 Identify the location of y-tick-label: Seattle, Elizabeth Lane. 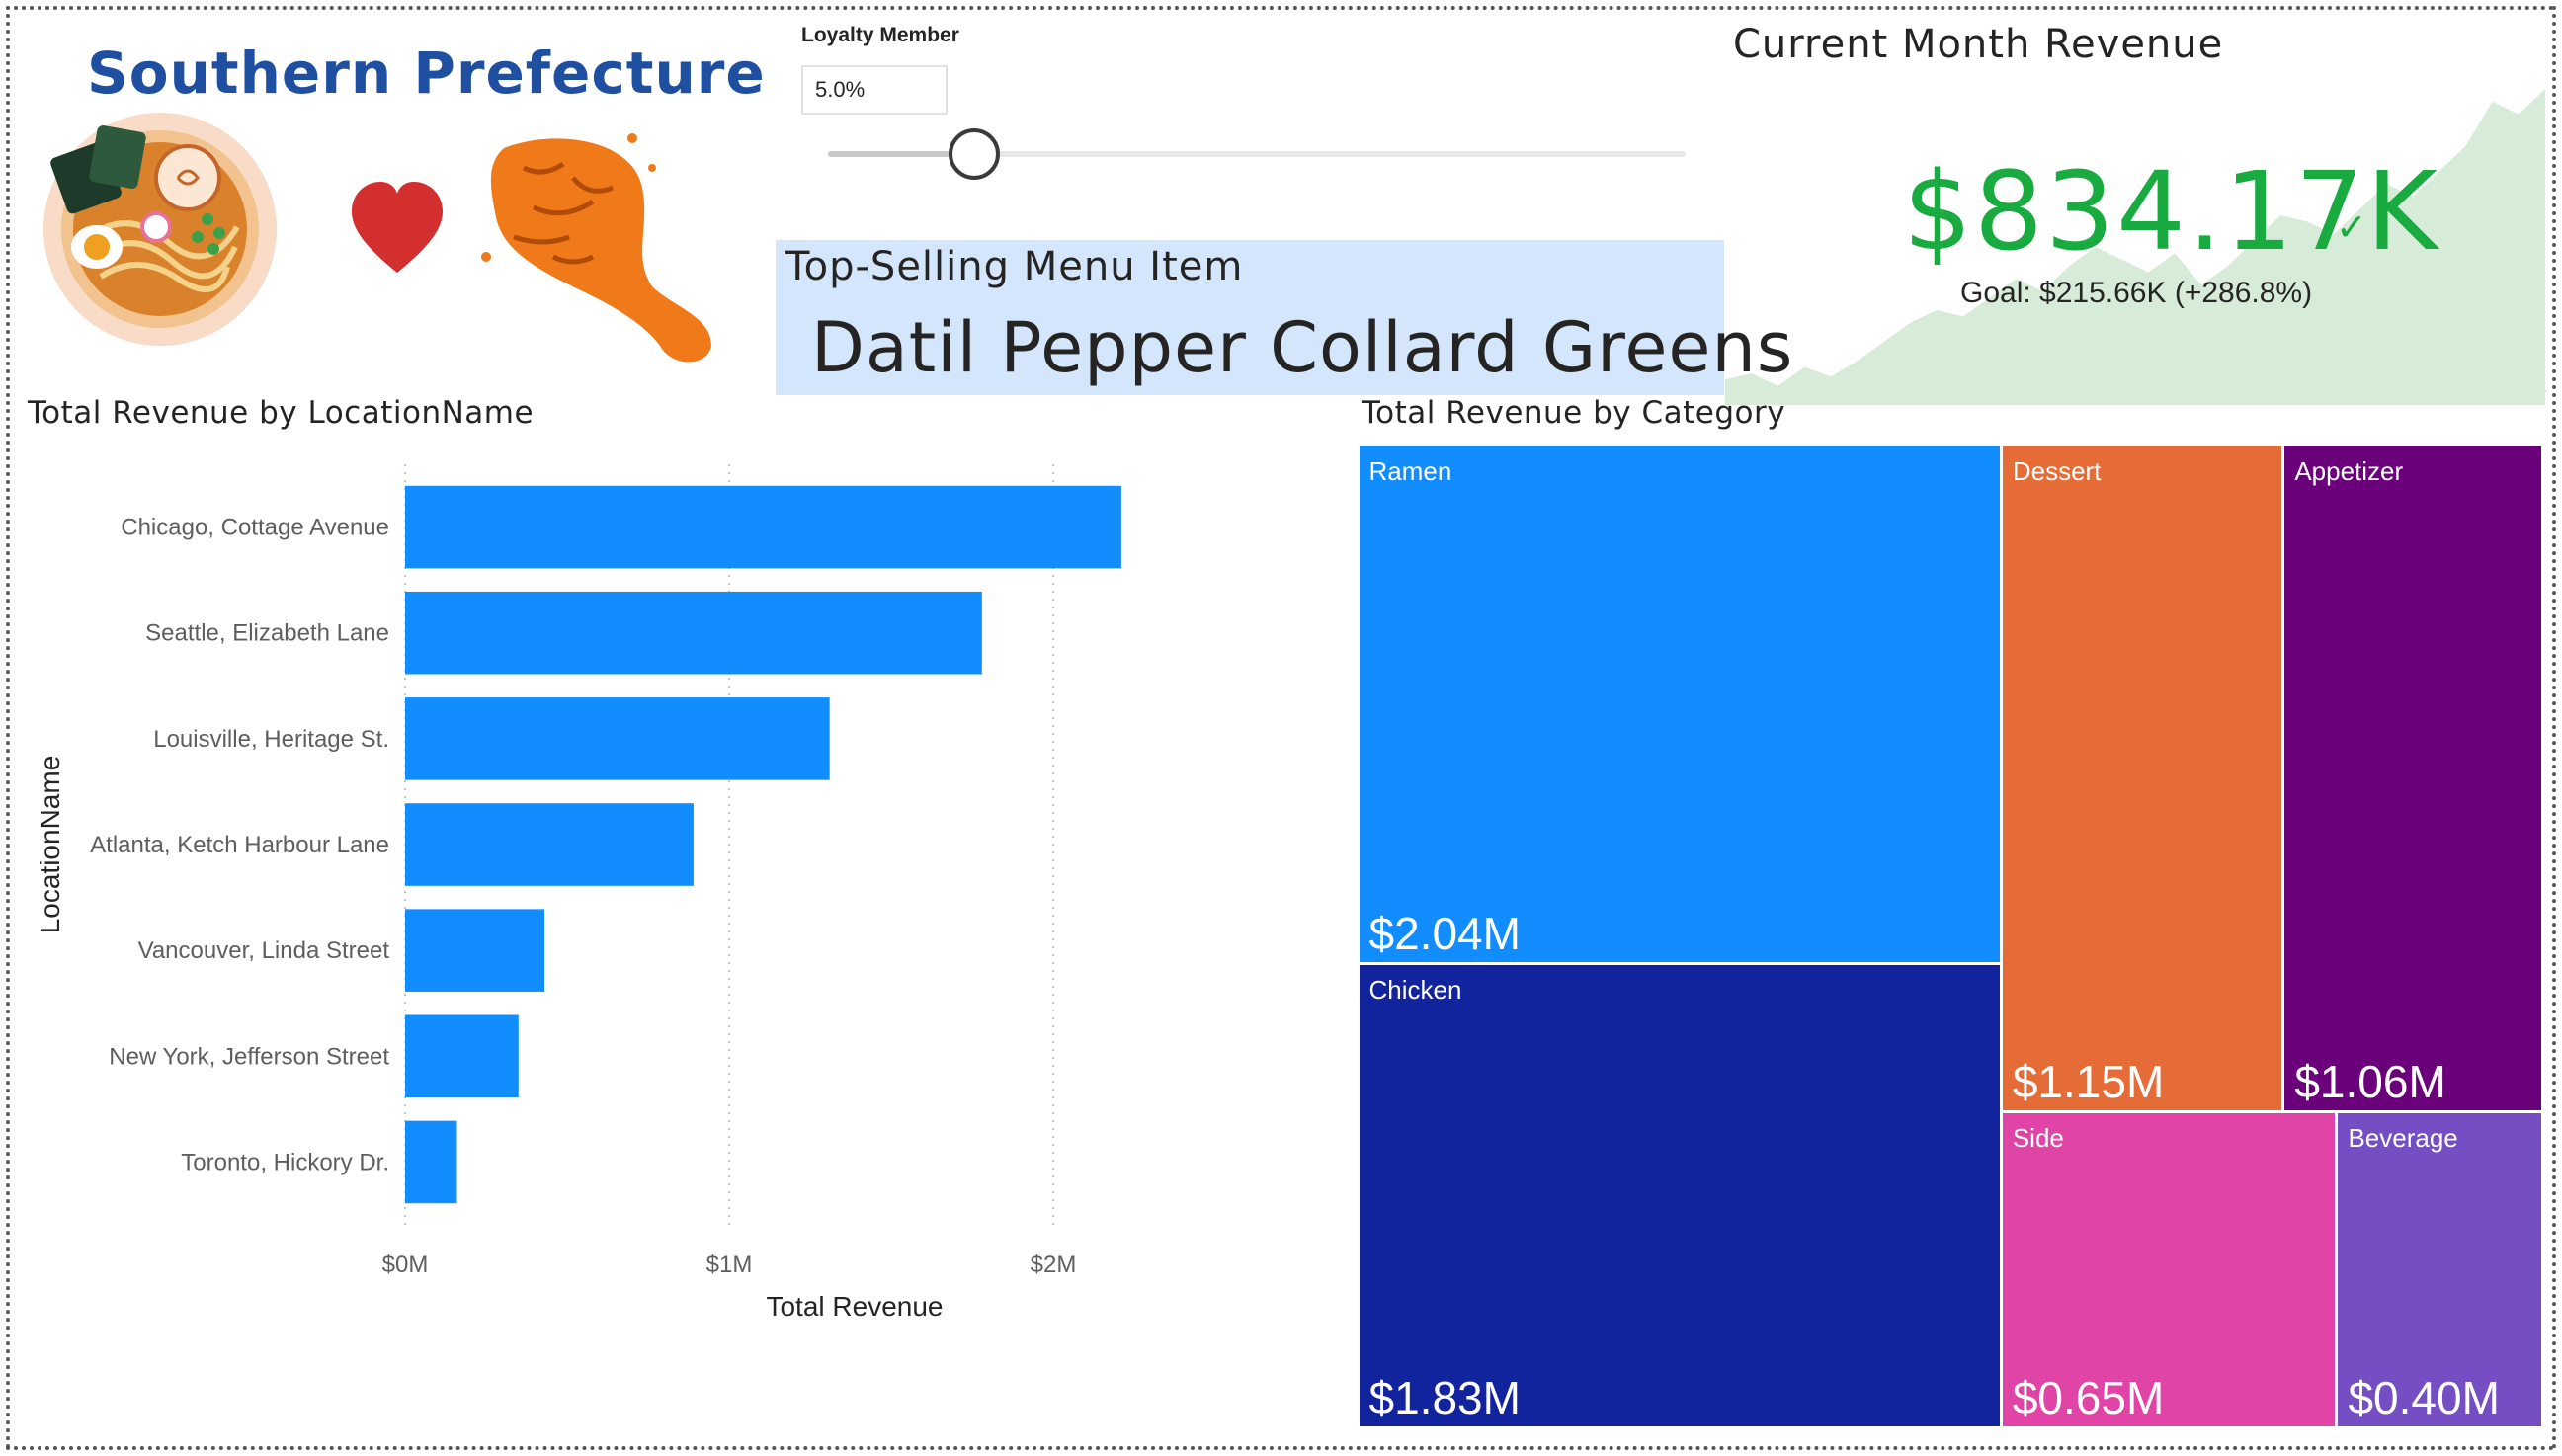
(267, 633).